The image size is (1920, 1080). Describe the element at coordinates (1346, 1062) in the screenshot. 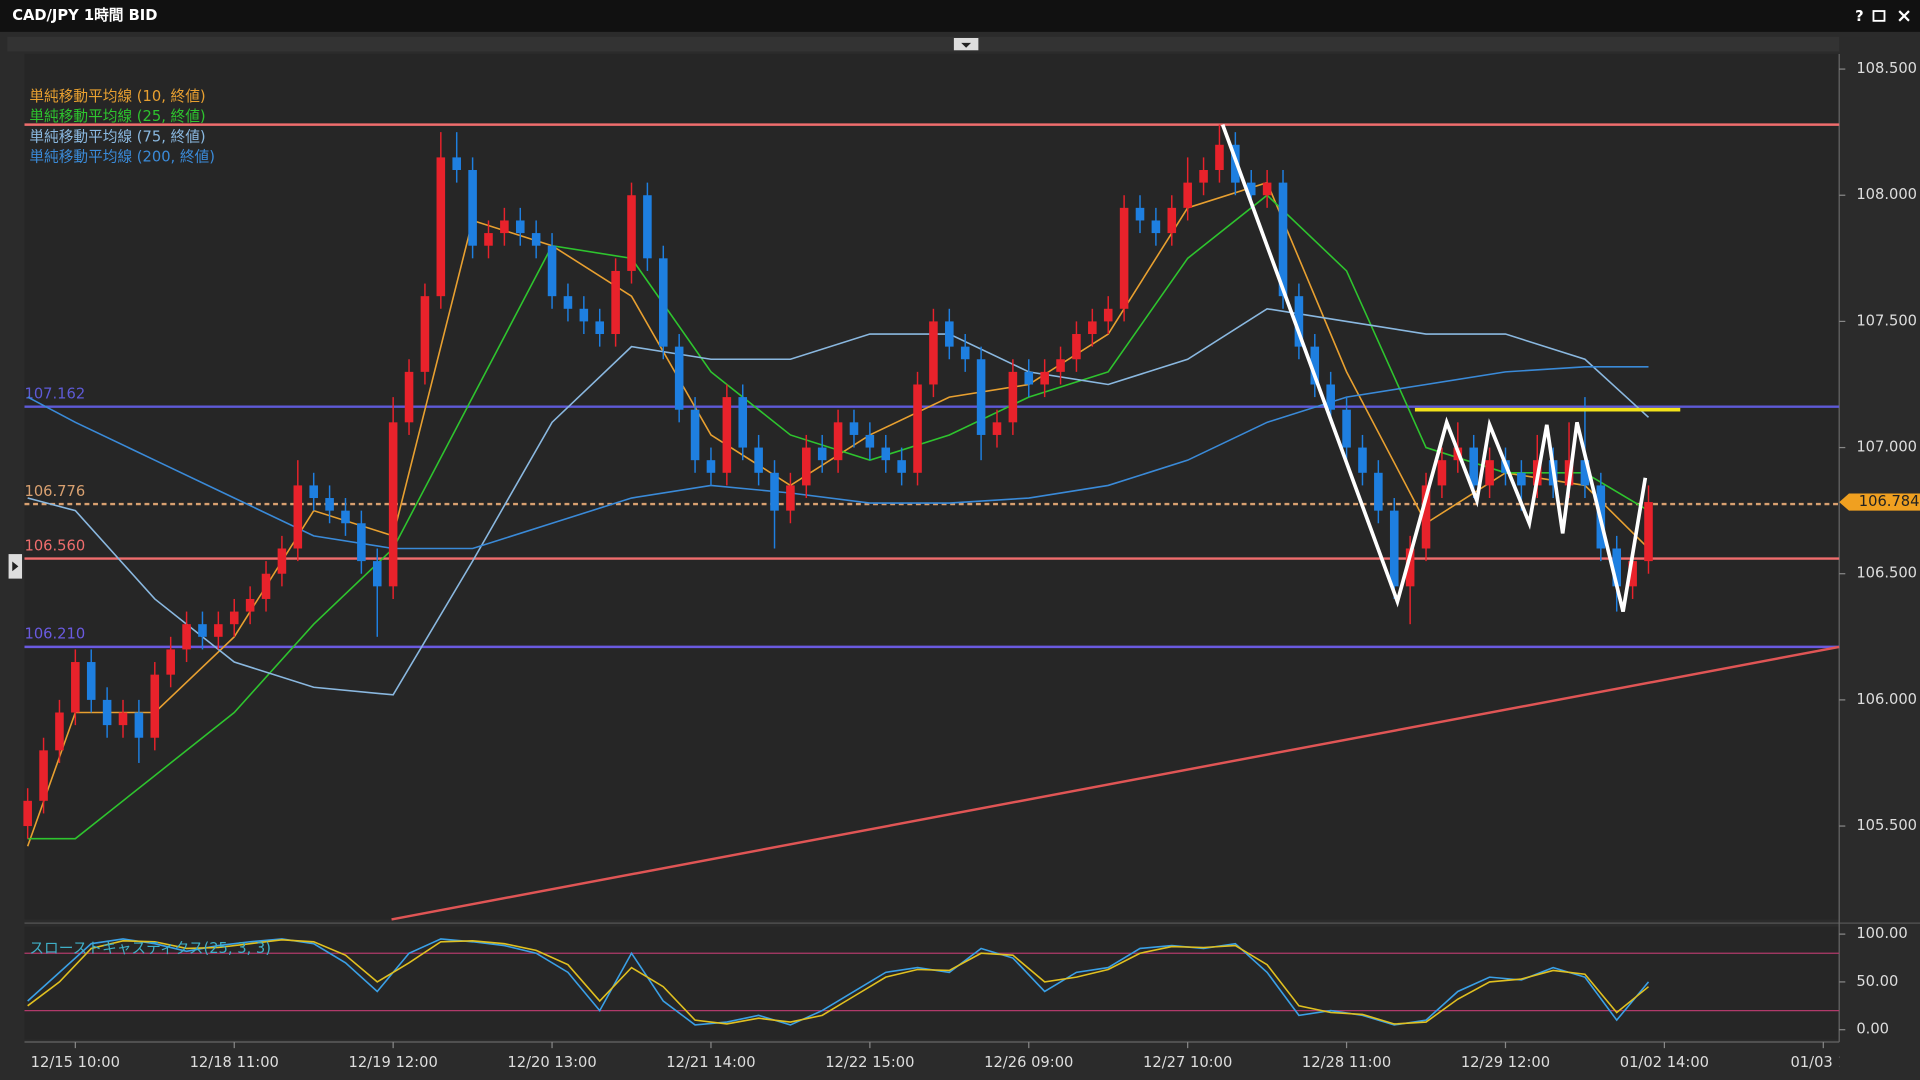

I see `x-tick-label: 12/28 11:00` at that location.